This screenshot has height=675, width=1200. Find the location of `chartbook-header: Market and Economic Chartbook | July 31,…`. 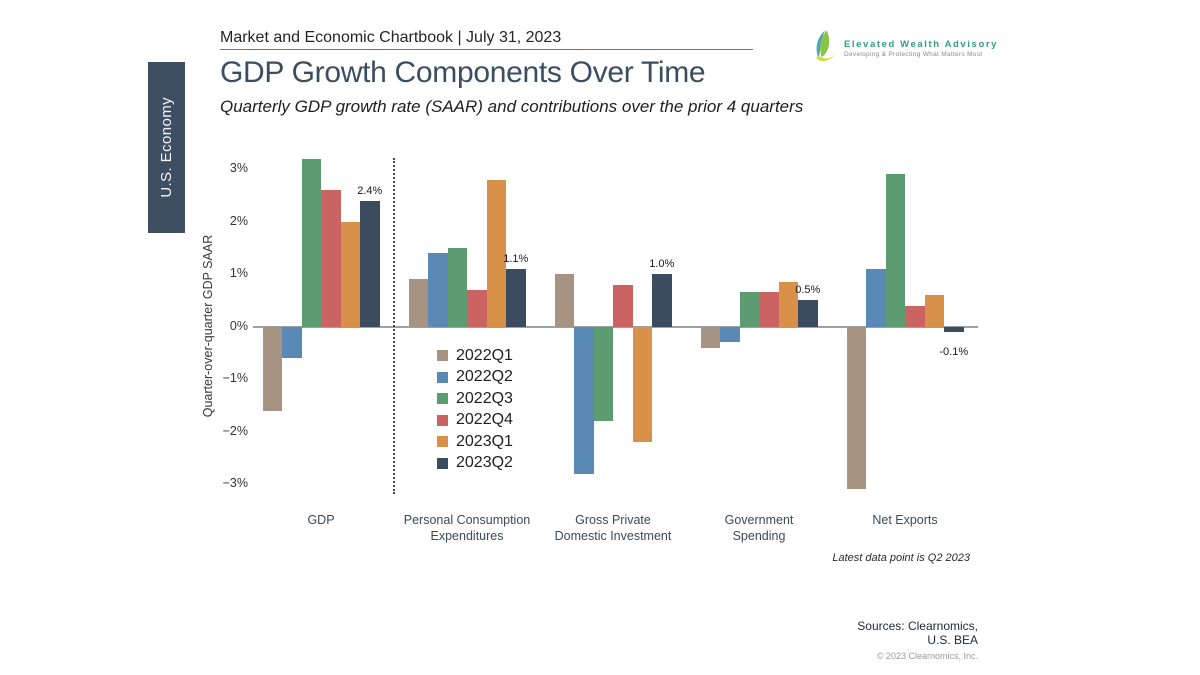

chartbook-header: Market and Economic Chartbook | July 31,… is located at coordinates (391, 37).